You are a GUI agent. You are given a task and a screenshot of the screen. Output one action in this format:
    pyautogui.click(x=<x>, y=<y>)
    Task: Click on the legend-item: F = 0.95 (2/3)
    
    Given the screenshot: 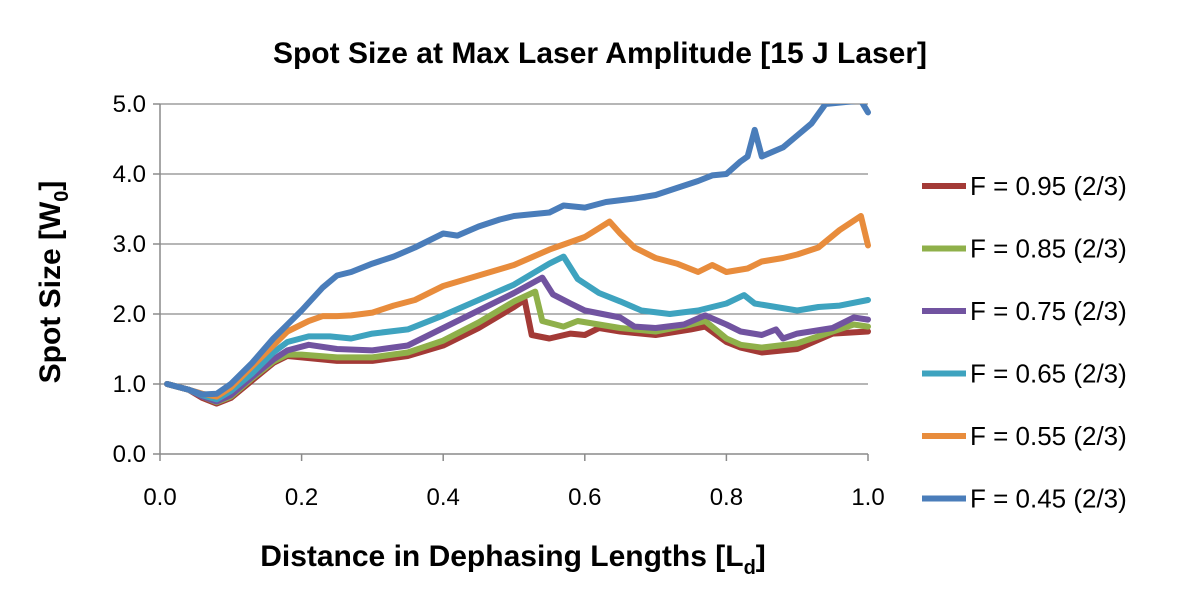 What is the action you would take?
    pyautogui.click(x=1024, y=186)
    